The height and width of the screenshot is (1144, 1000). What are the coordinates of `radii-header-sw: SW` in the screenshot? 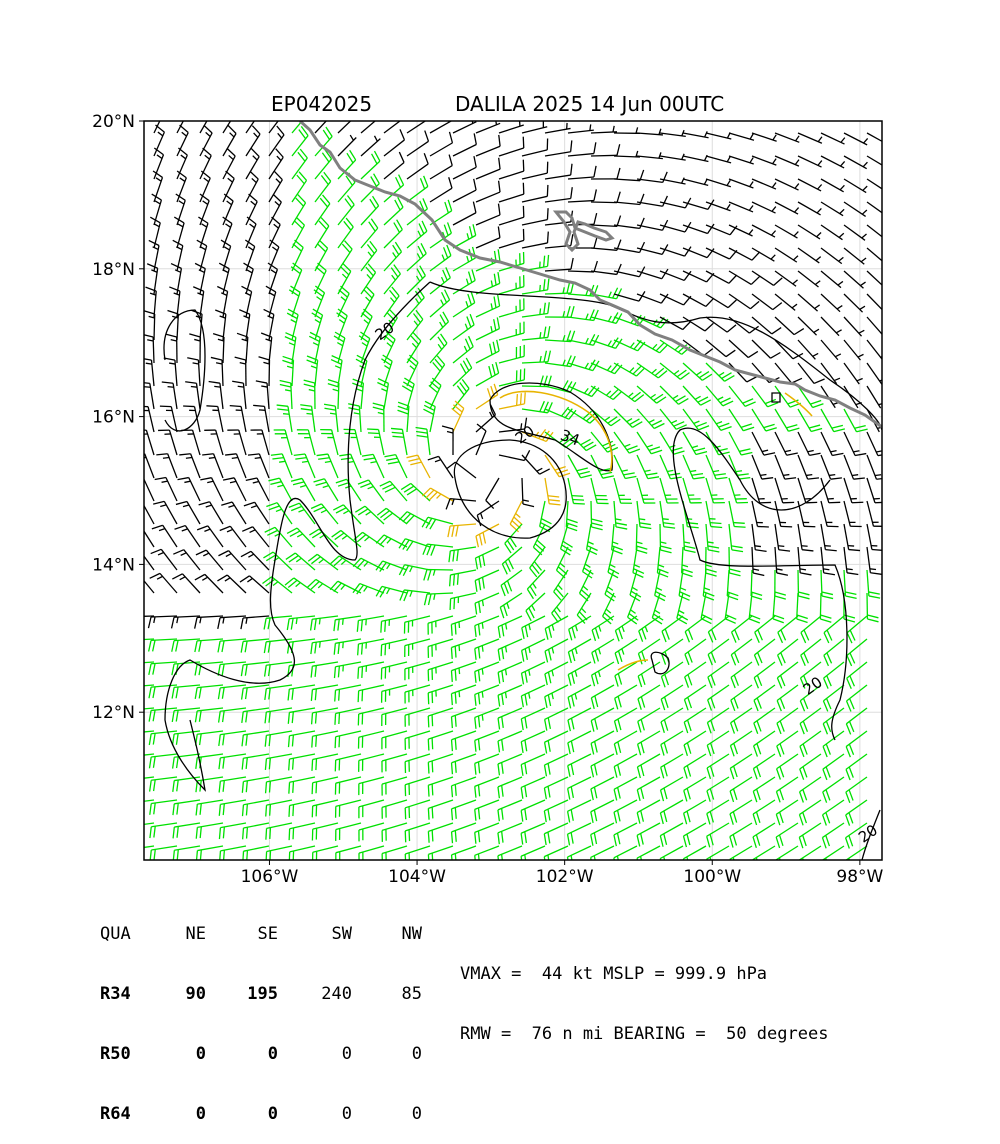 It's located at (315, 934).